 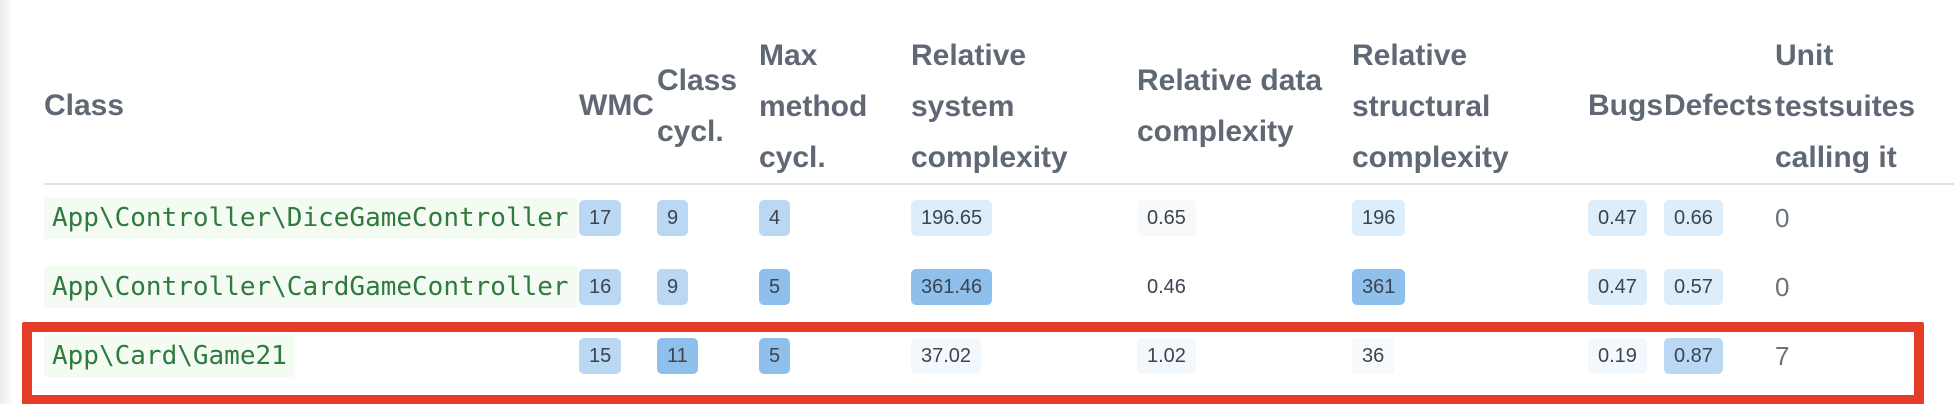 I want to click on defects-badge: 0.66, so click(x=1693, y=218).